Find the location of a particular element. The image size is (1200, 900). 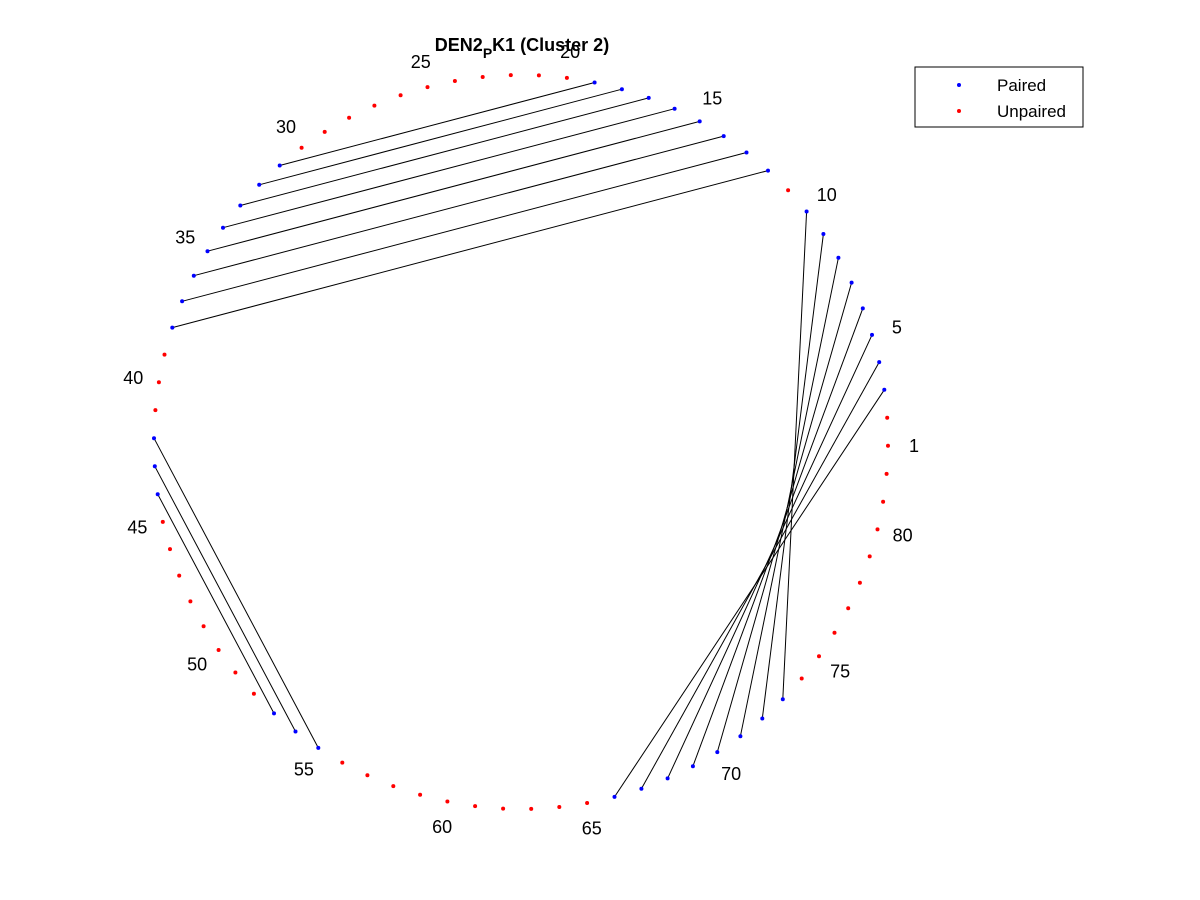

position-label-20: 20 is located at coordinates (570, 52).